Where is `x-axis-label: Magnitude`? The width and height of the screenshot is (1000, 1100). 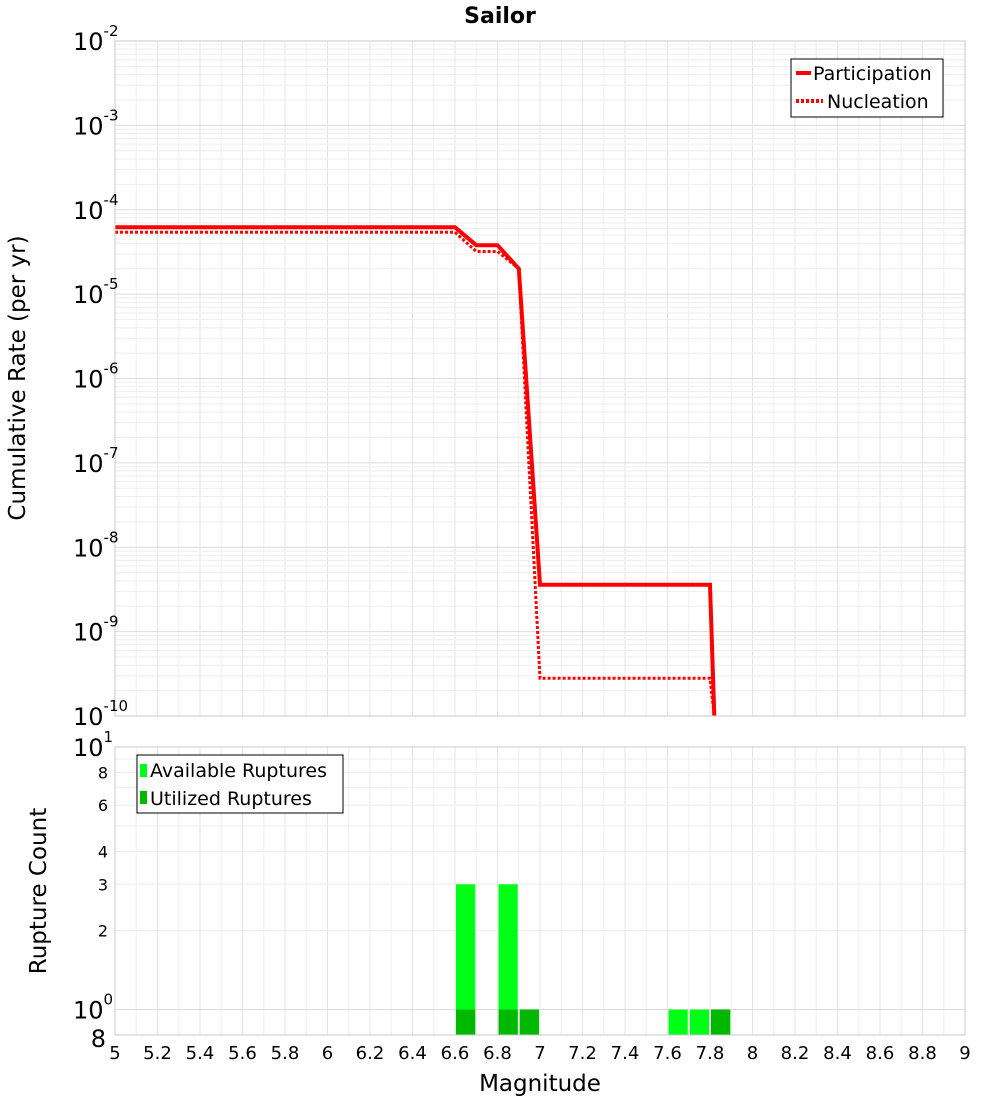 x-axis-label: Magnitude is located at coordinates (540, 1084).